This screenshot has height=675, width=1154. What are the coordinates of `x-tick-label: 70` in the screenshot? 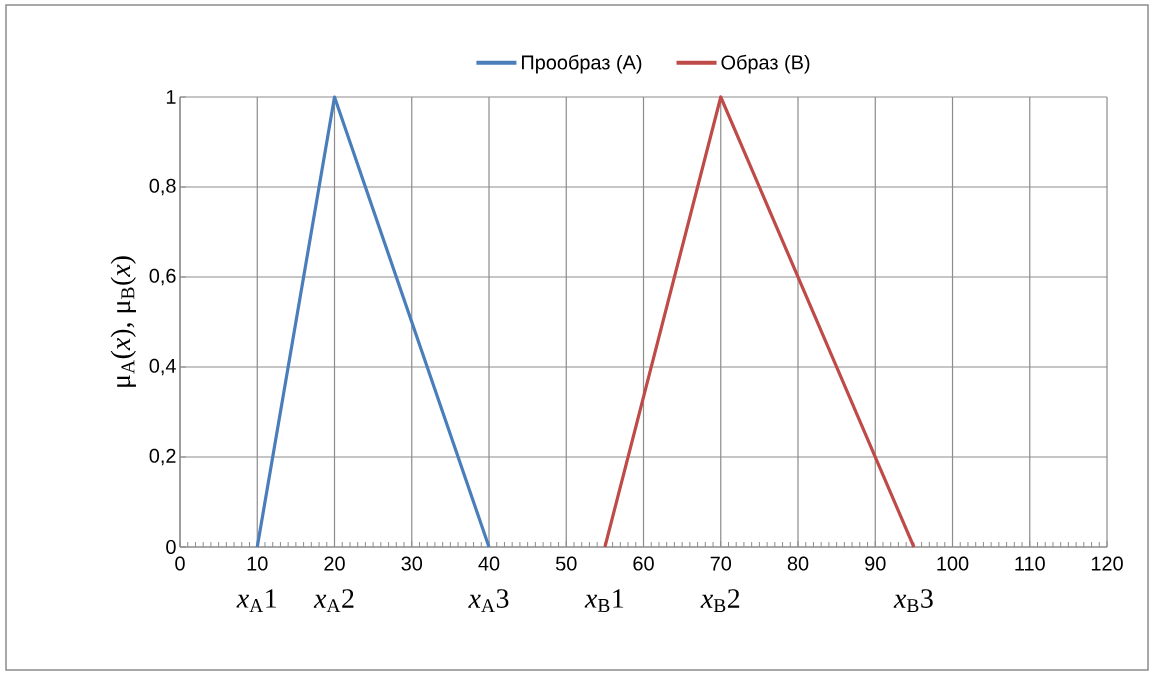 It's located at (721, 563).